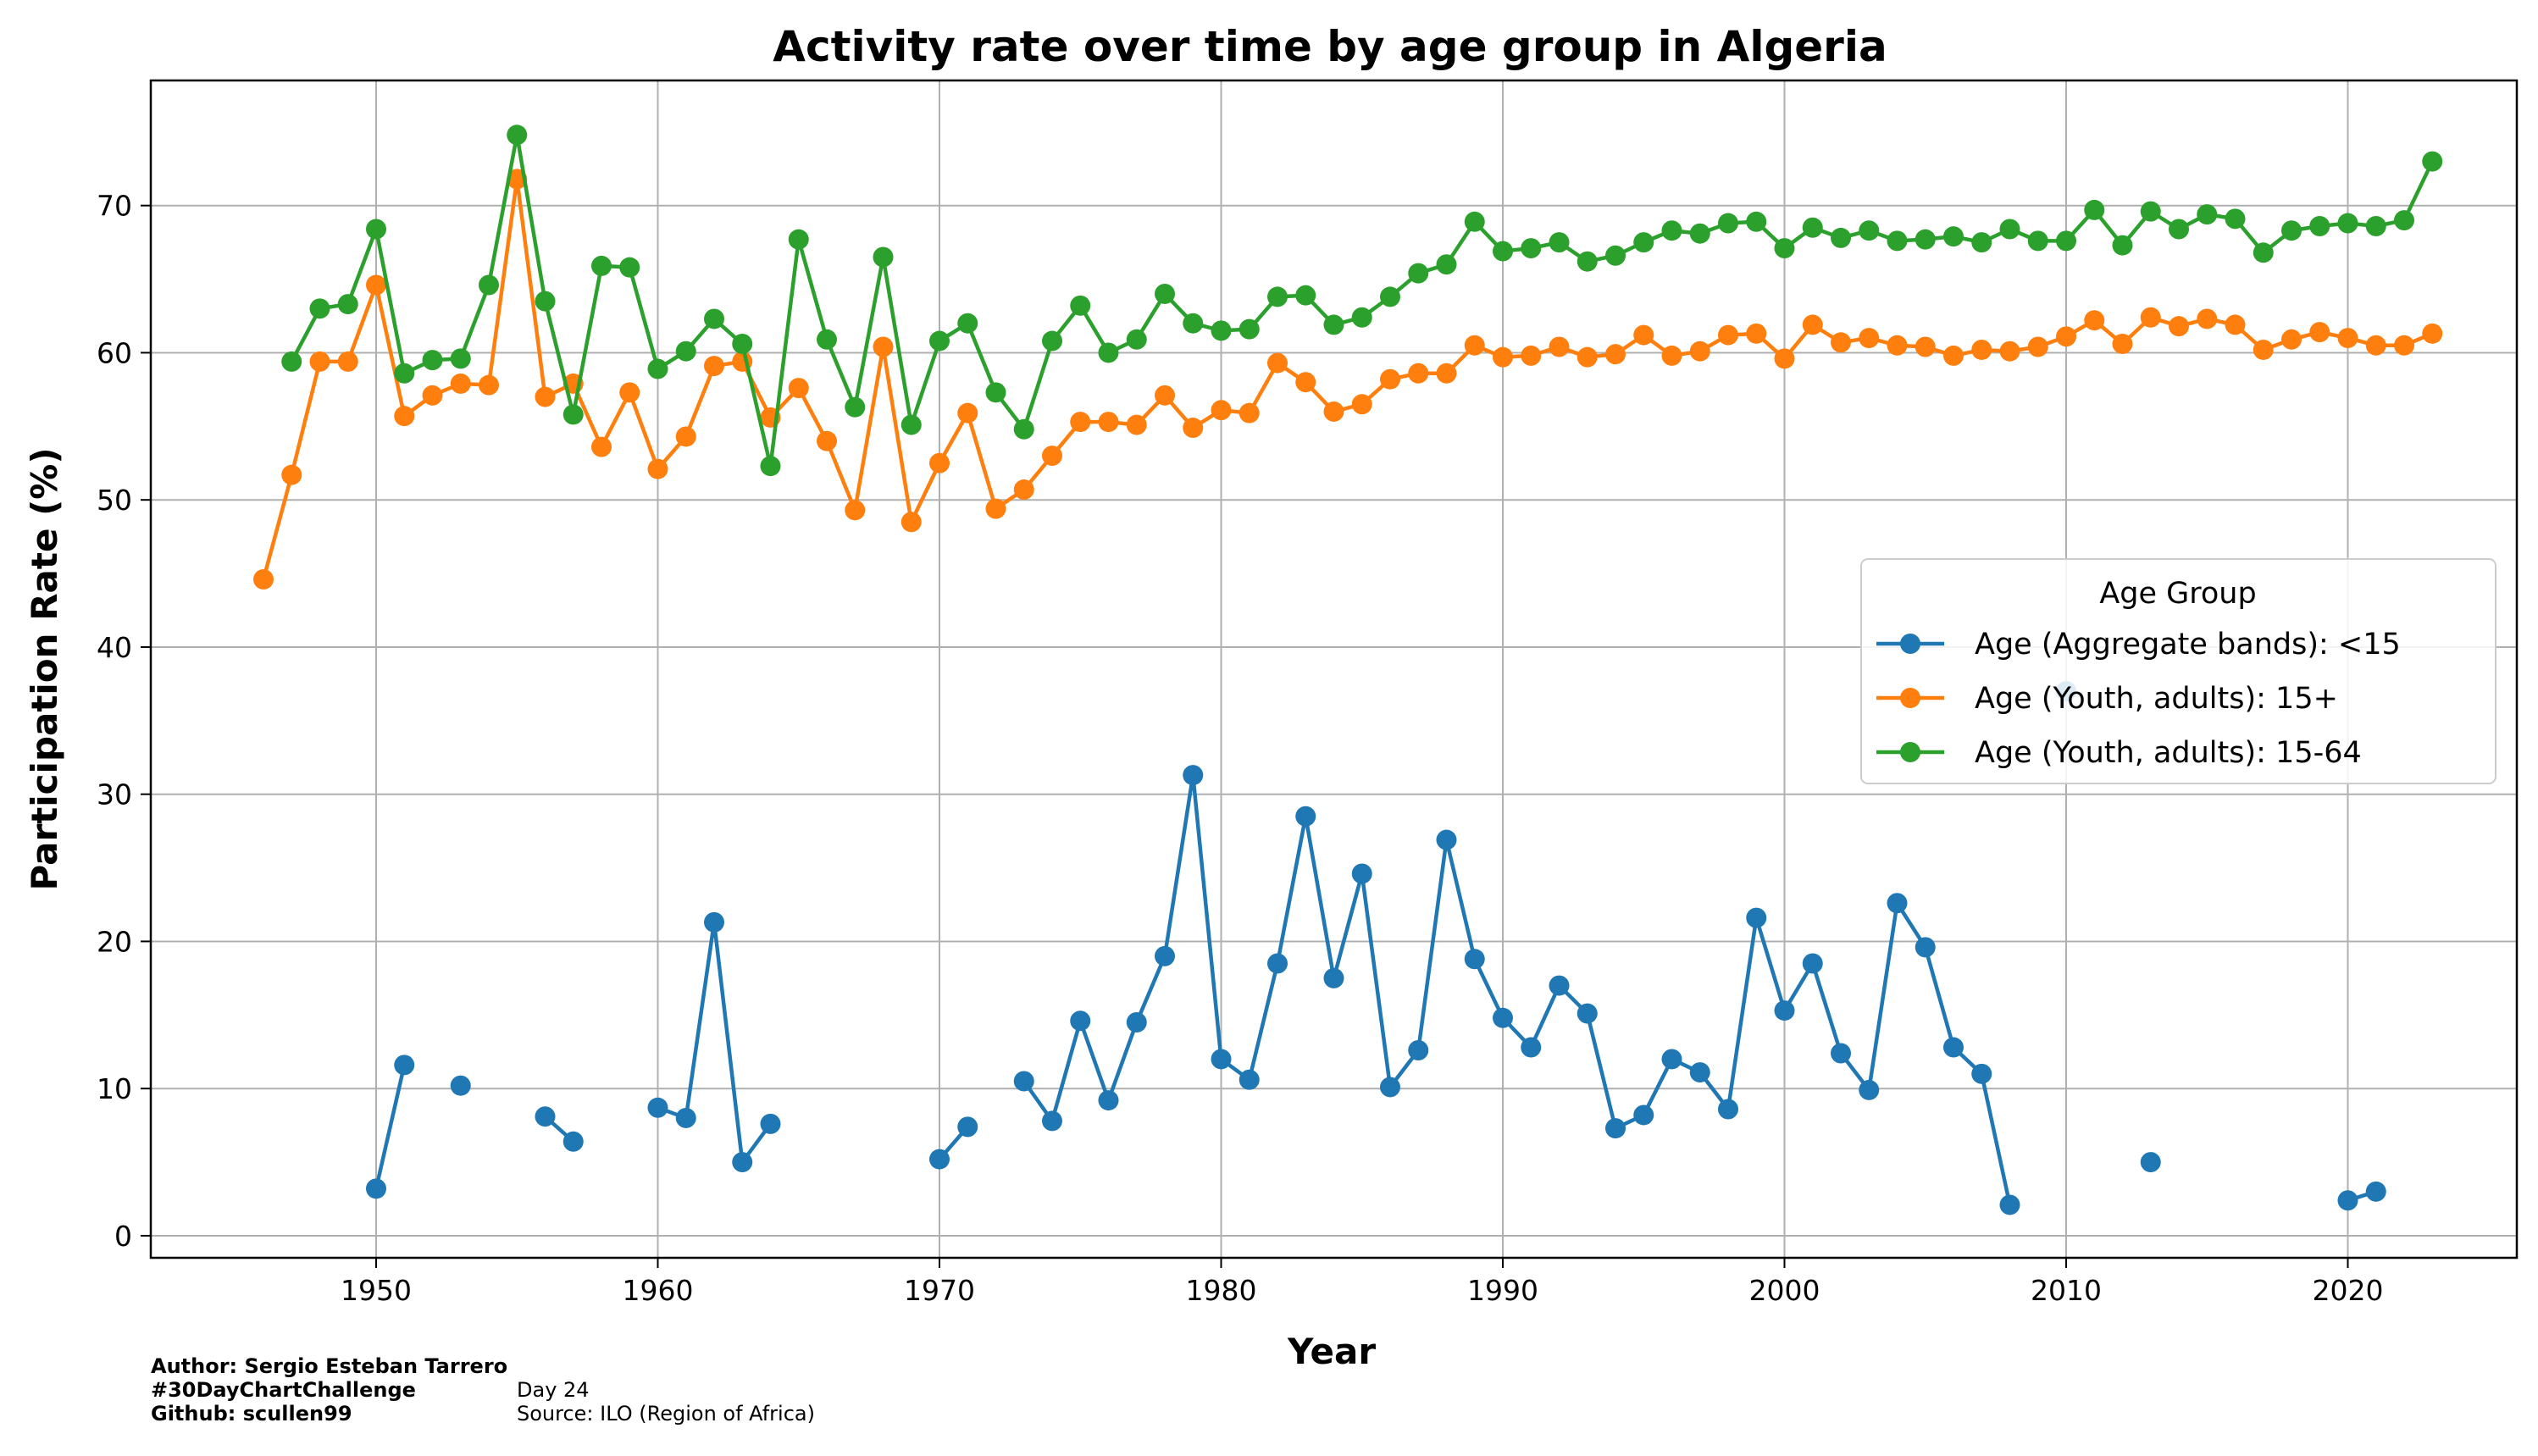  I want to click on legend-label: Age (Youth, adults): 15+, so click(2156, 699).